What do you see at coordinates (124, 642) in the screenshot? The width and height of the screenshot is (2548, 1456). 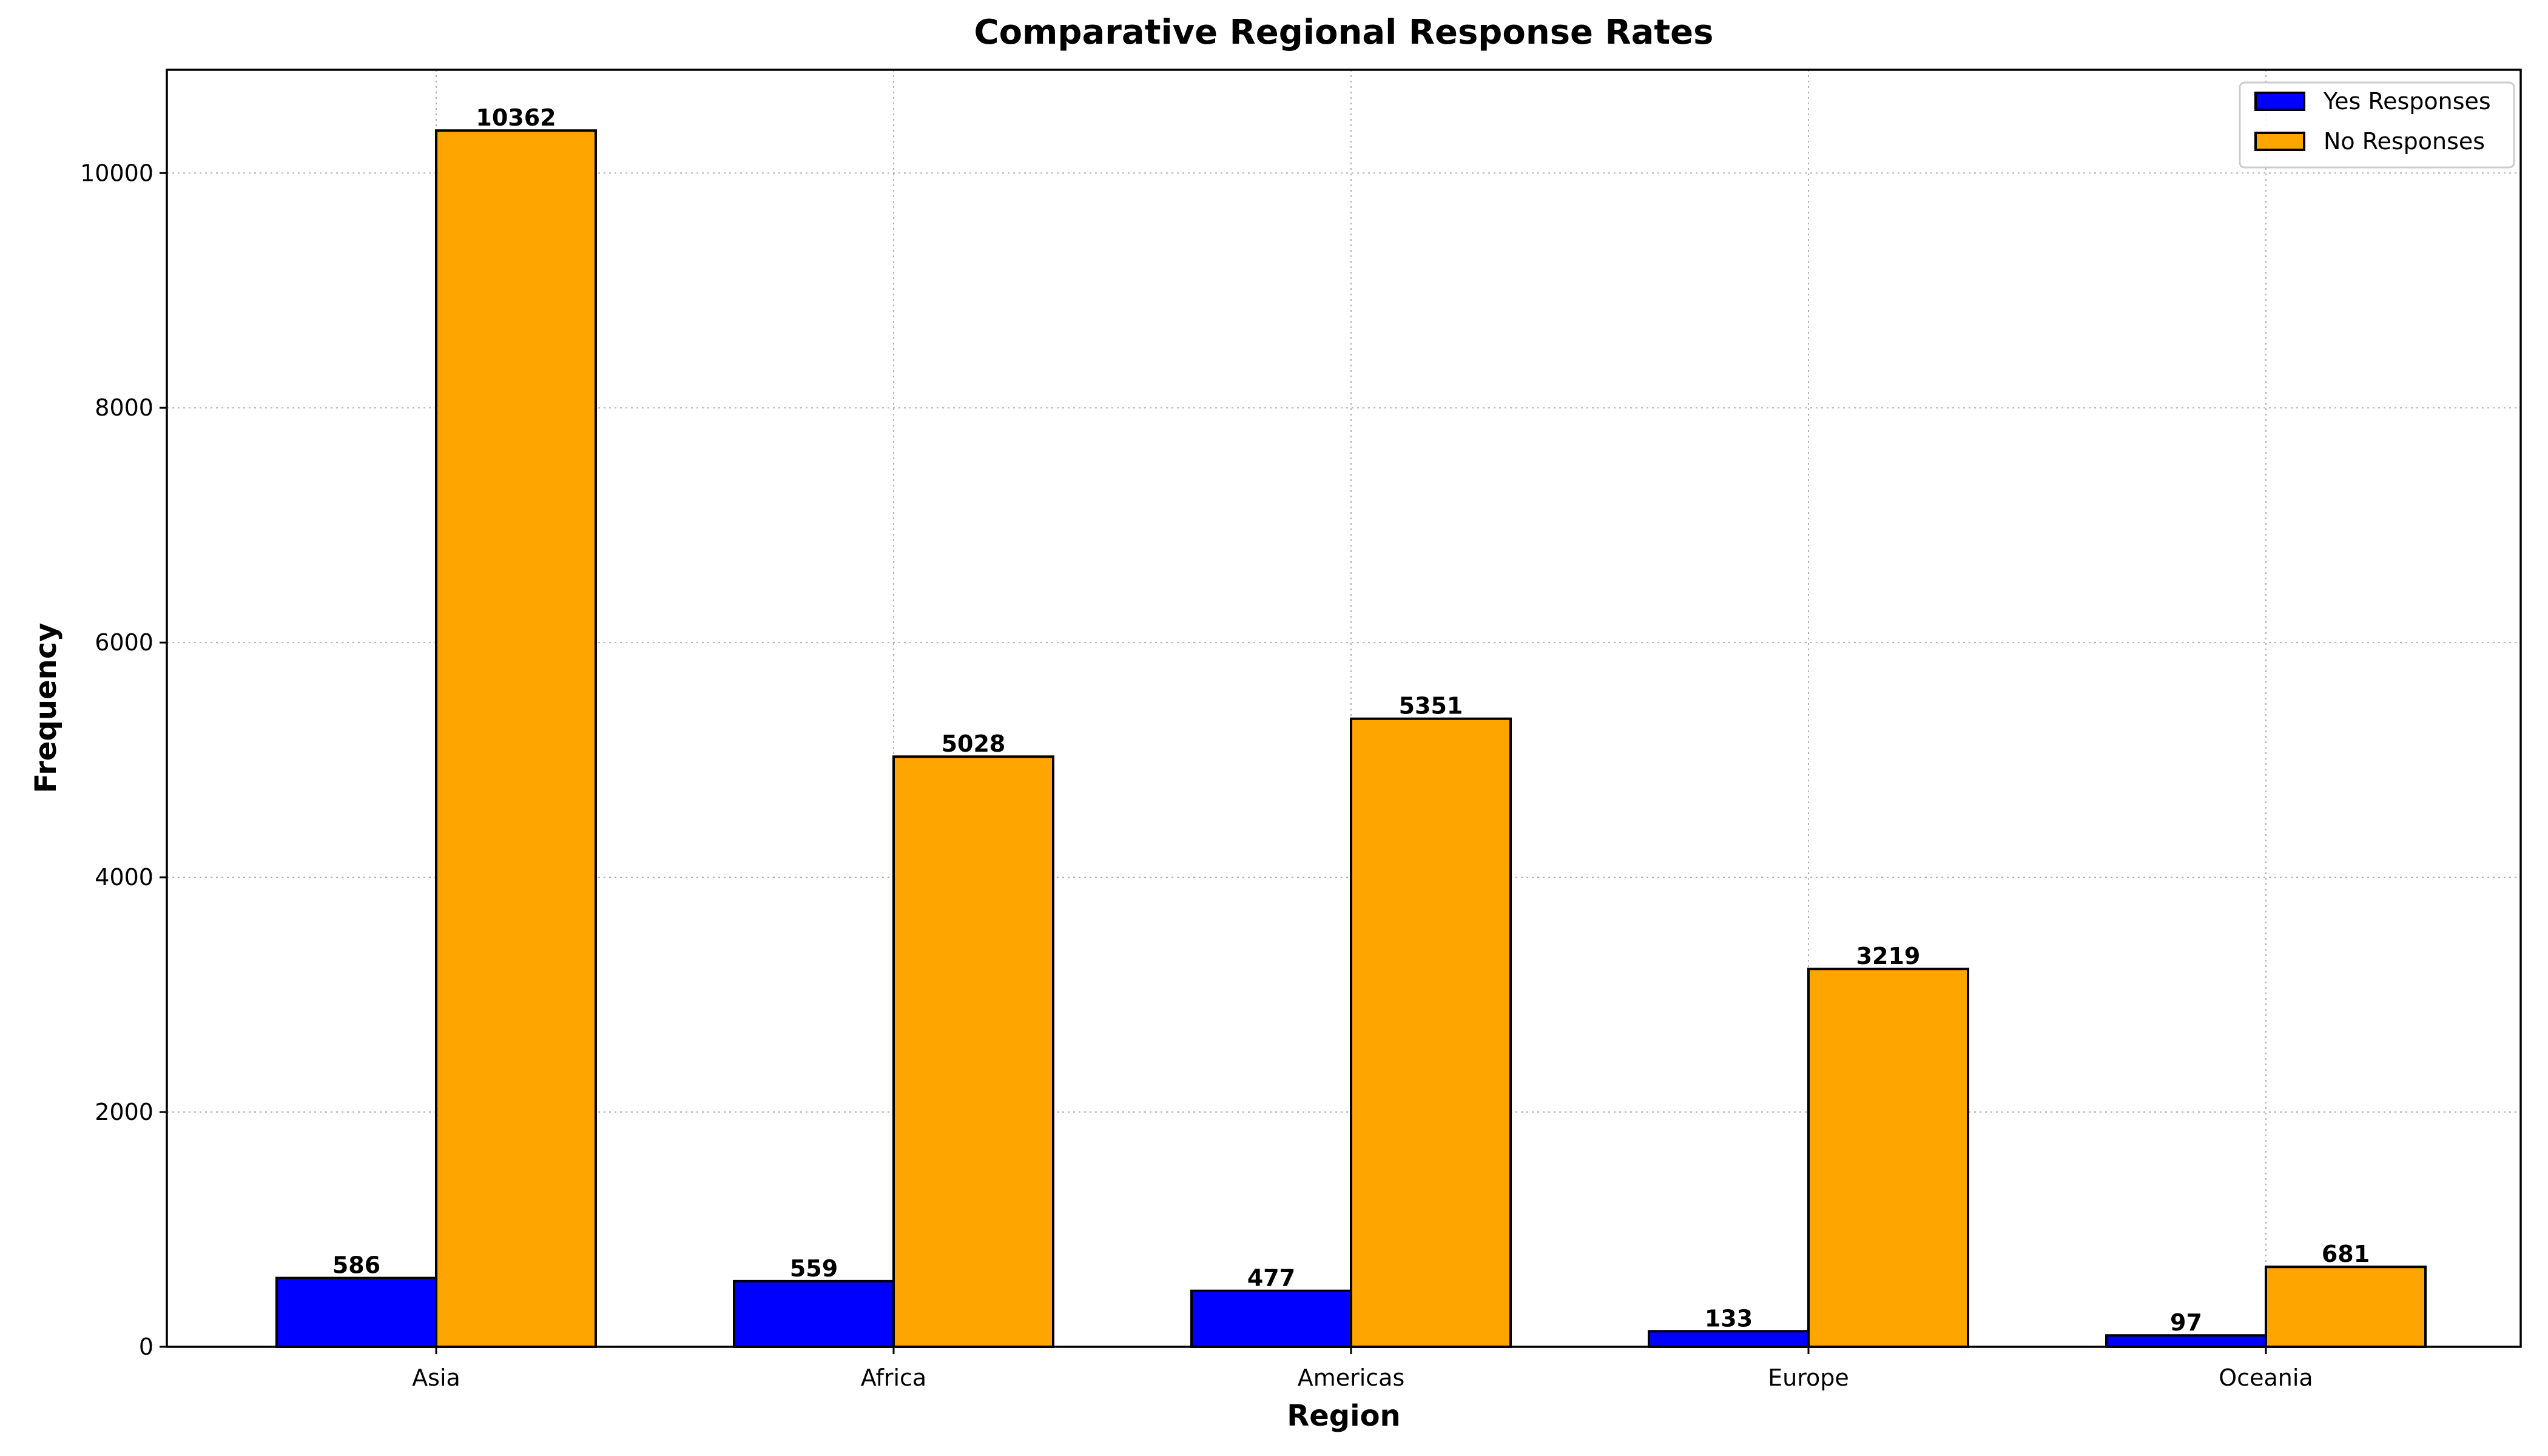 I see `y-tick-label: 6000` at bounding box center [124, 642].